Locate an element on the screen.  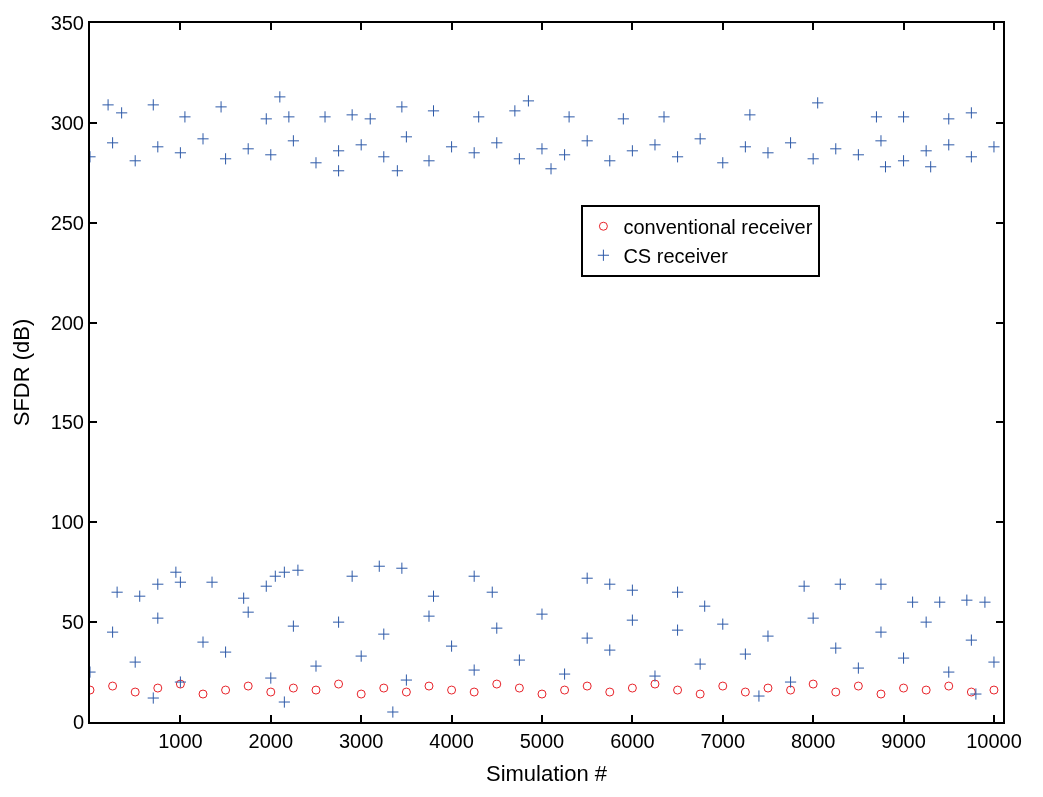
legend-label: CS receiver is located at coordinates (676, 256).